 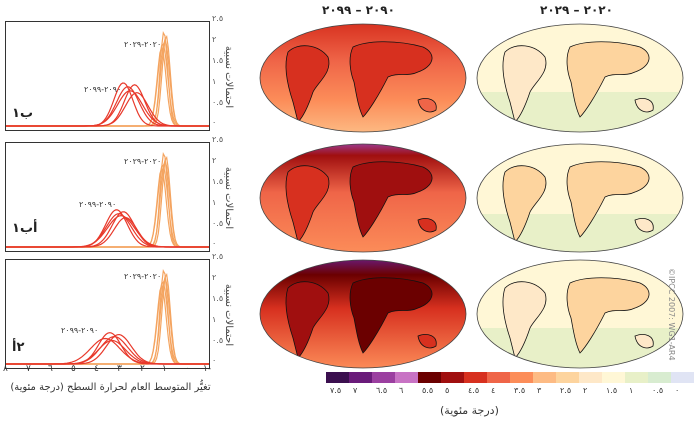 I want to click on colorbar-label: ٤.٥, so click(x=474, y=390).